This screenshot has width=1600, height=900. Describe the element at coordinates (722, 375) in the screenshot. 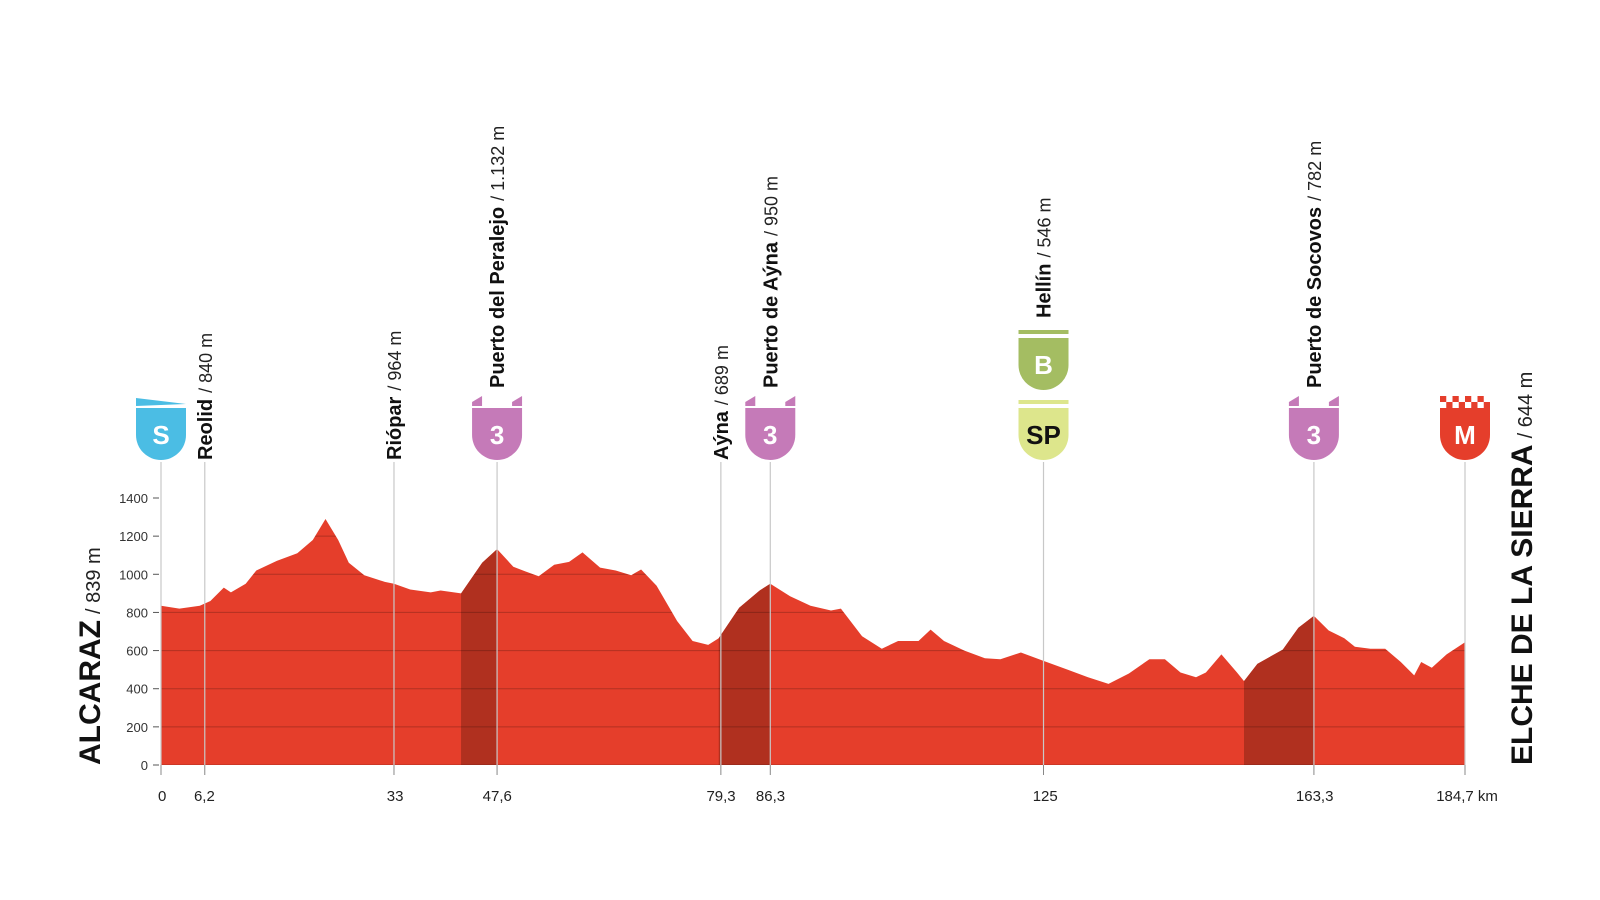

I see `waypoint-label-altitude: / 689 m` at that location.